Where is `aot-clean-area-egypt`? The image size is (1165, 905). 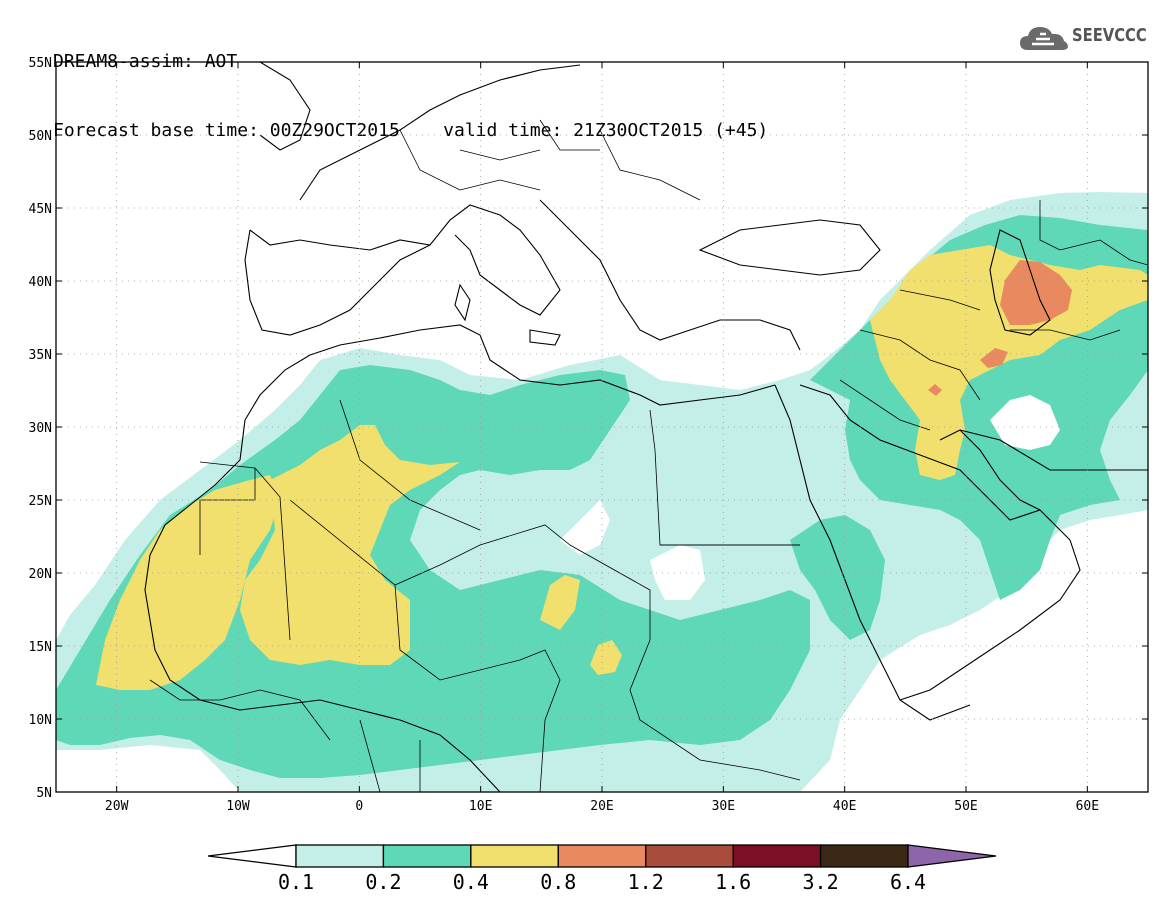
aot-clean-area-egypt is located at coordinates (677, 572).